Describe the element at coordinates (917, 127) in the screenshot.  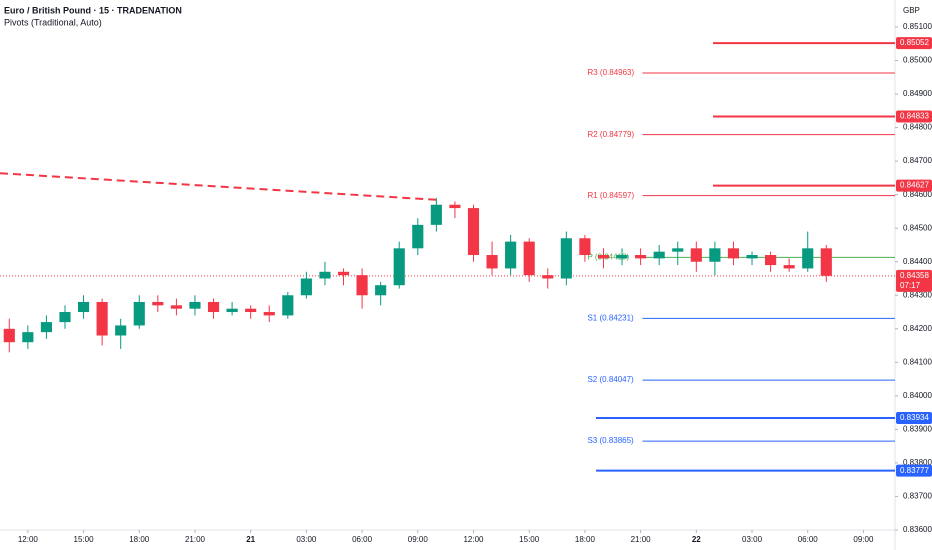
I see `y-tick-label: 0.84800` at that location.